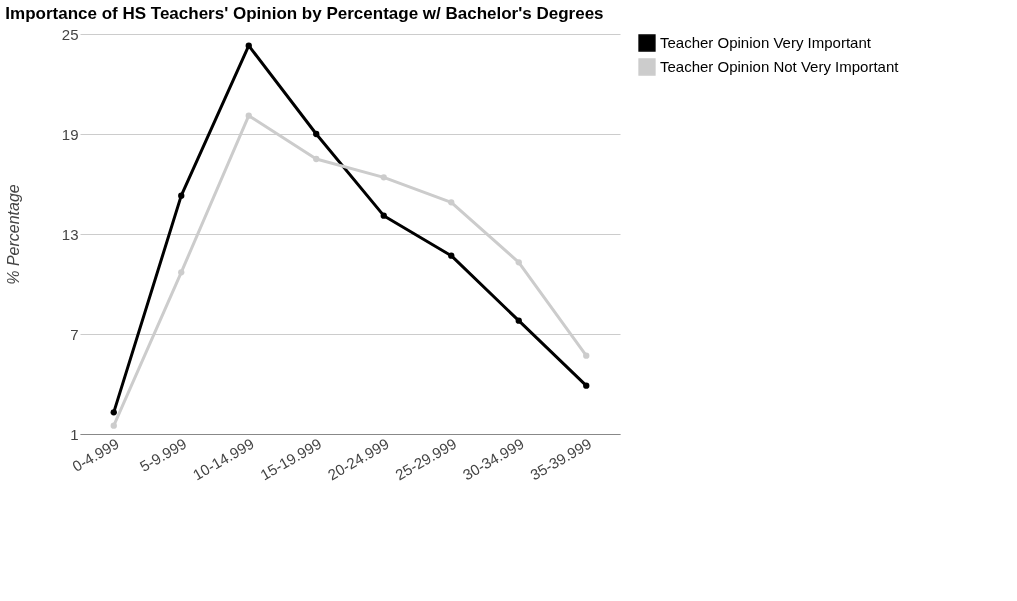  I want to click on chart-title: Importance of HS Teachers' Opinion by Percentage w/ Bachelor's Degrees, so click(304, 13).